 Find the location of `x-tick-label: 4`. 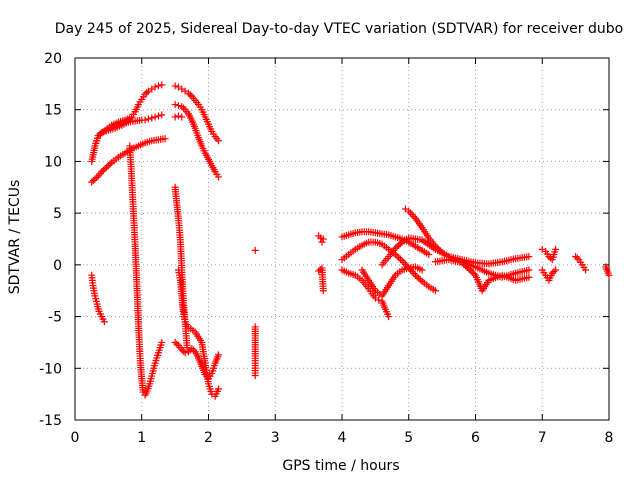

x-tick-label: 4 is located at coordinates (342, 438).